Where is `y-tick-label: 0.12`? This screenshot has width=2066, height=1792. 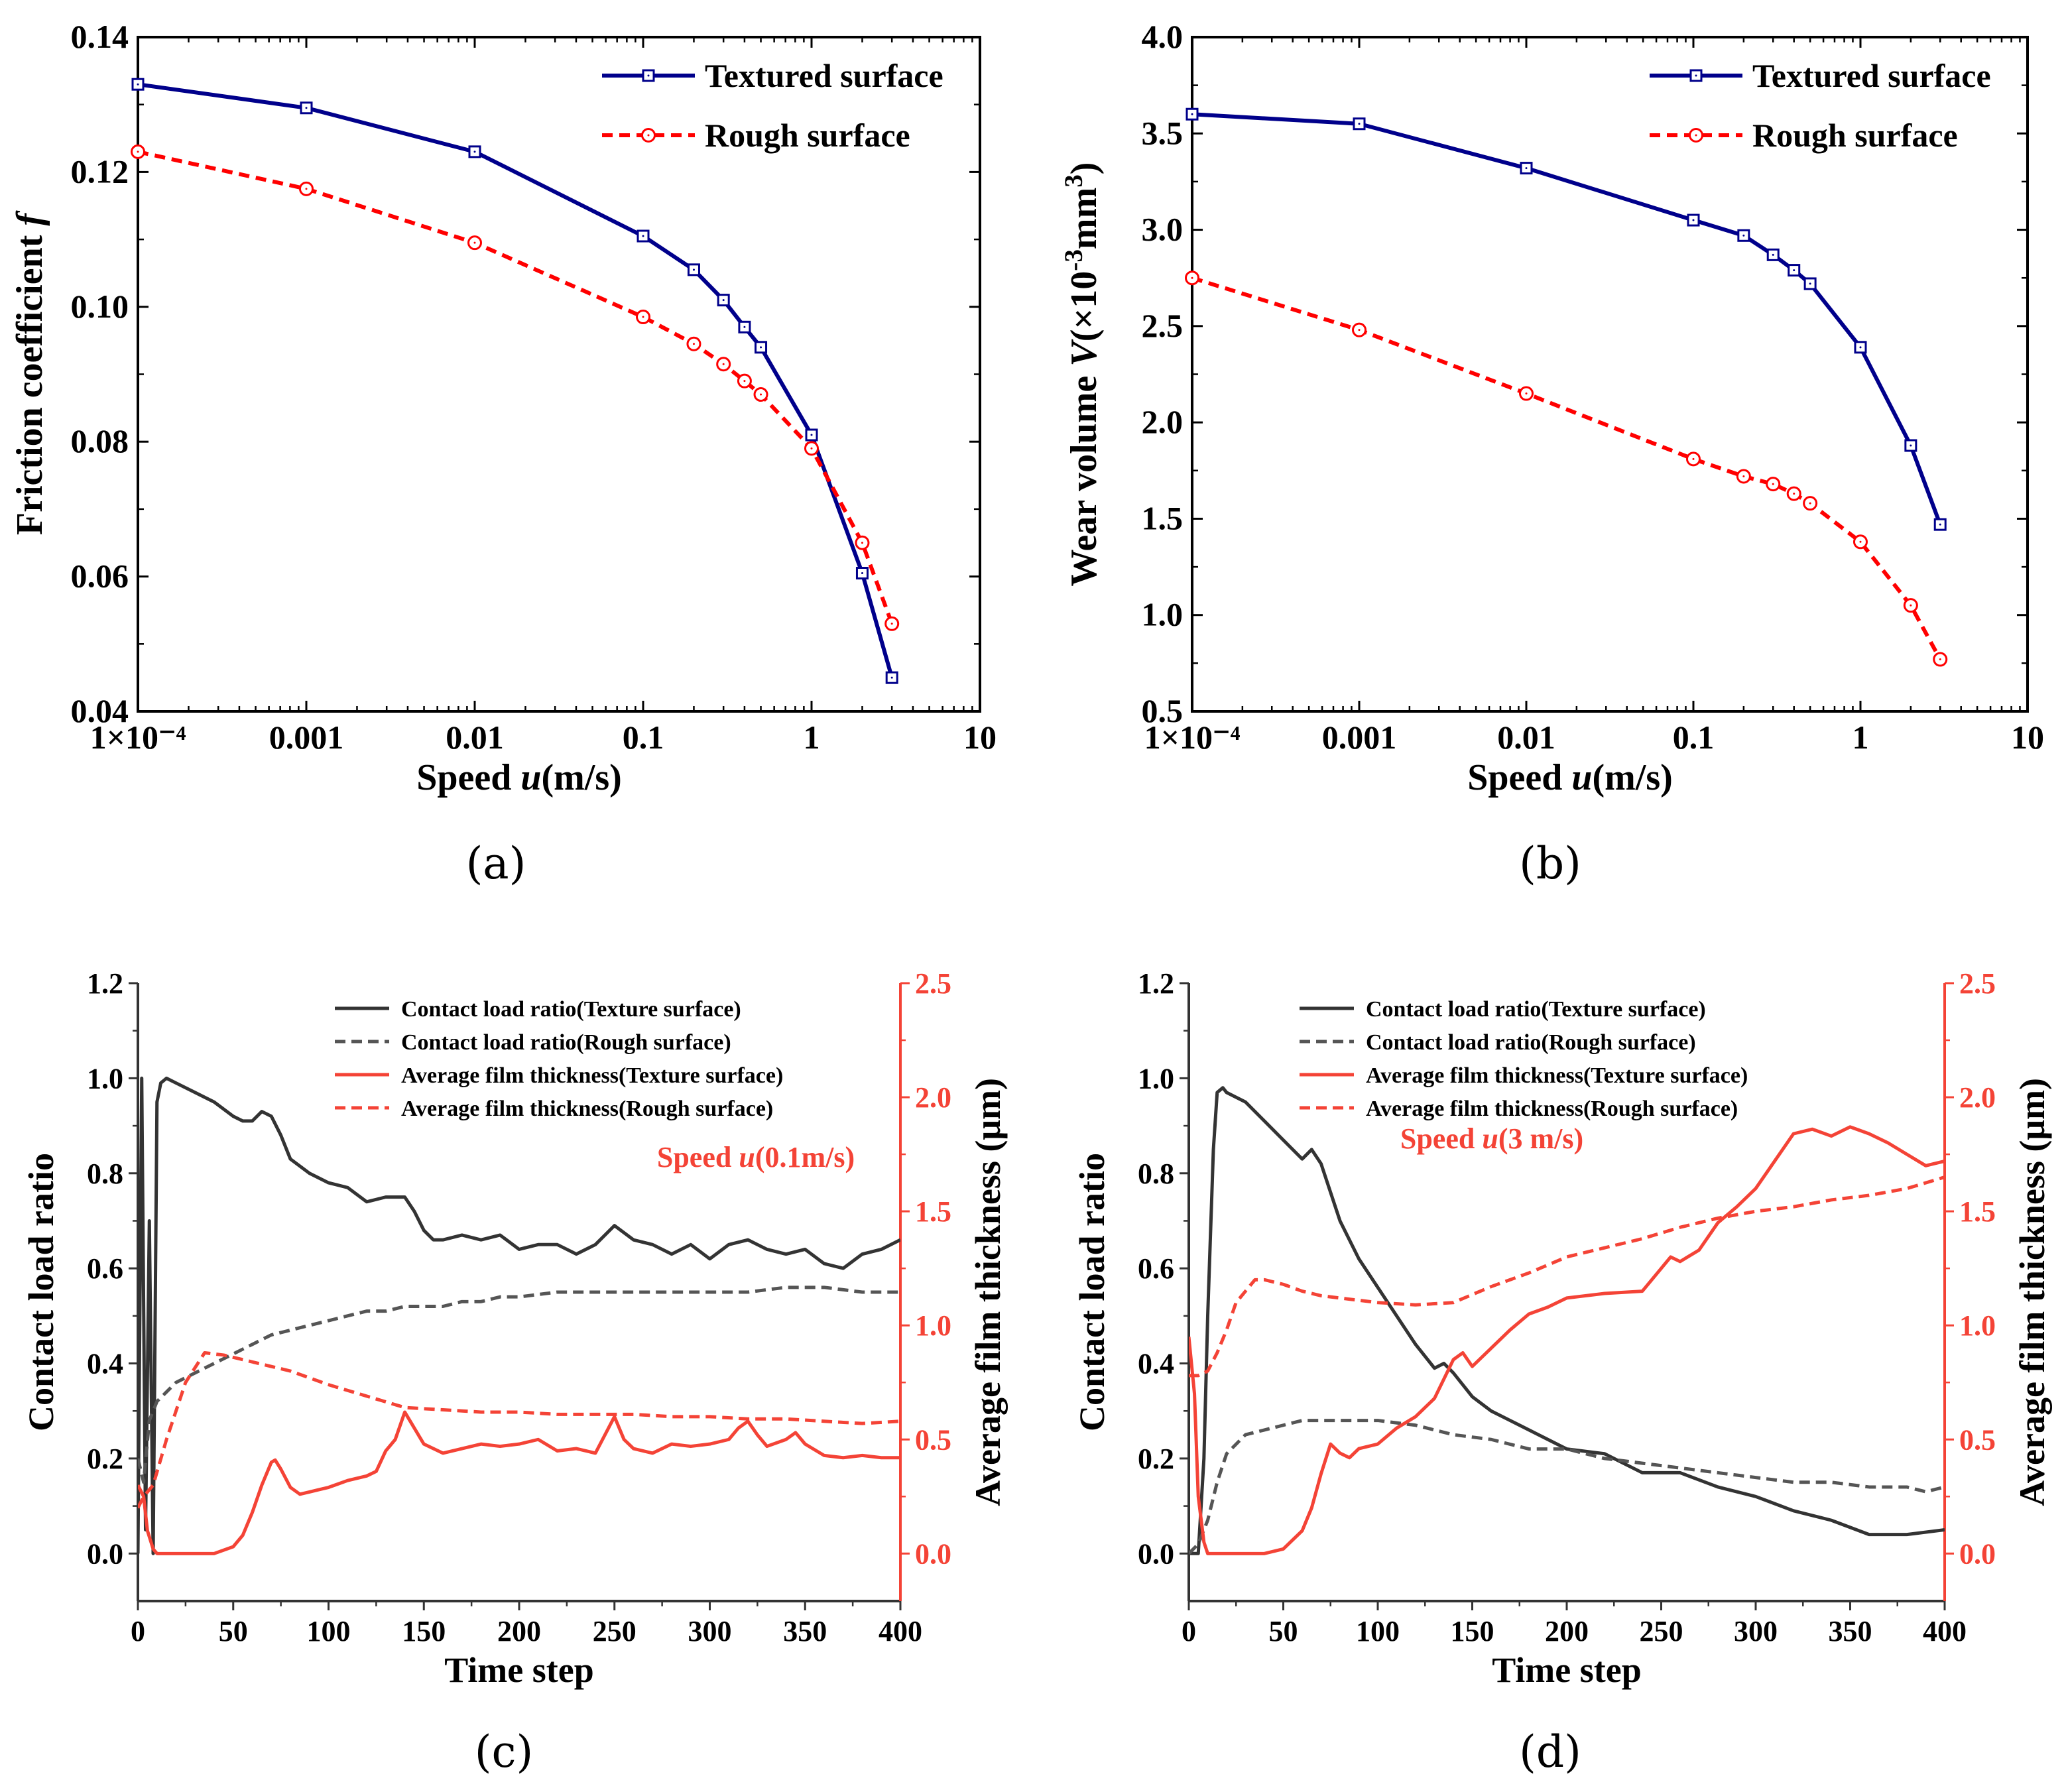
y-tick-label: 0.12 is located at coordinates (100, 171).